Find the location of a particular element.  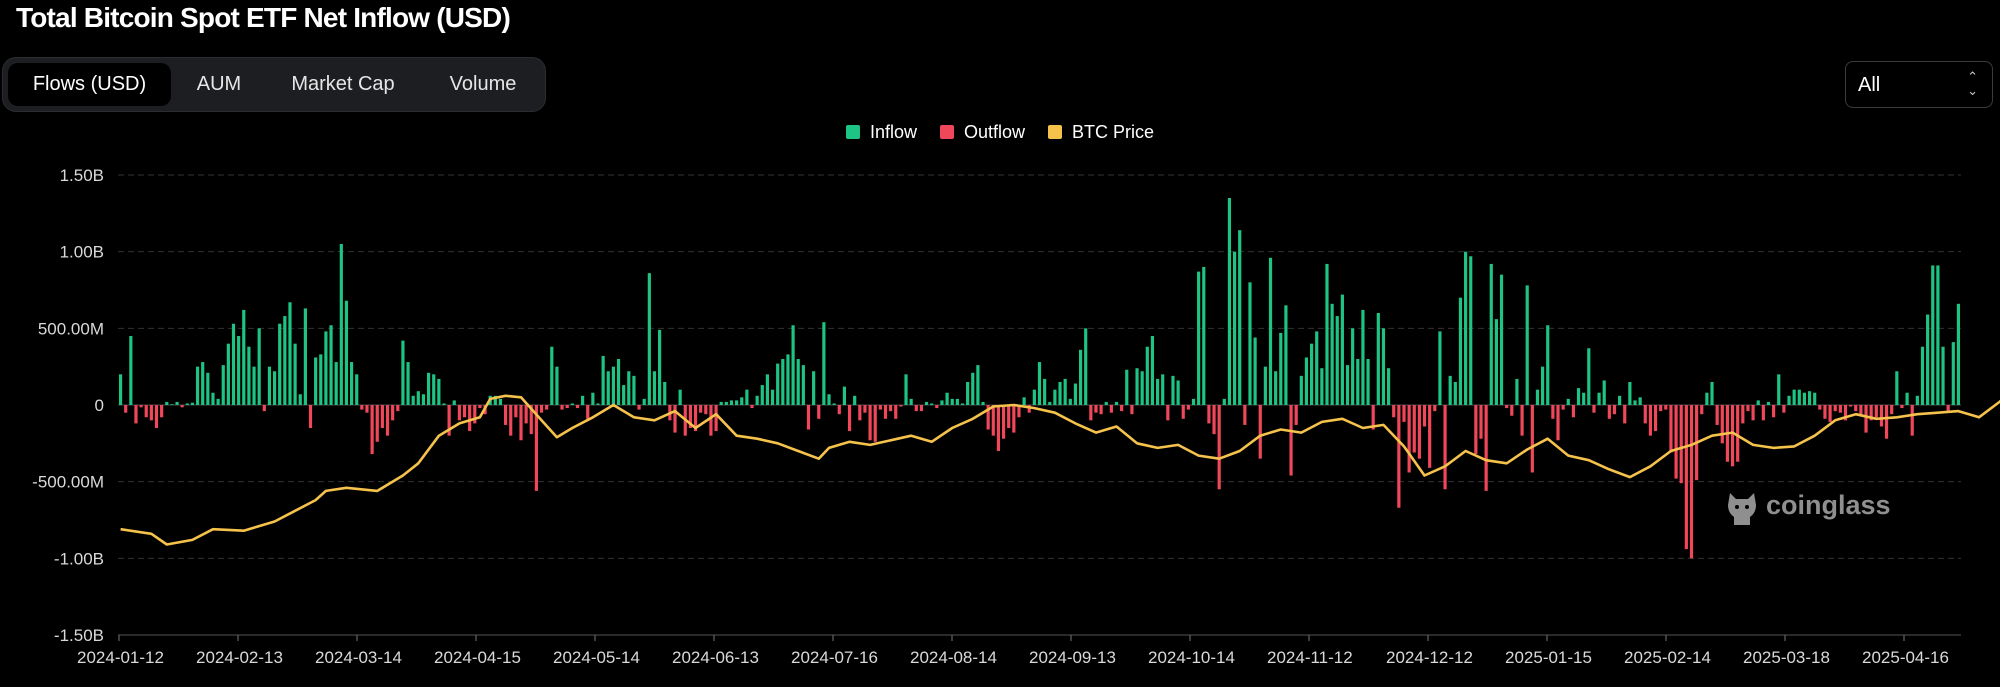

time-range-select: All ⌃ ⌄ is located at coordinates (1919, 84).